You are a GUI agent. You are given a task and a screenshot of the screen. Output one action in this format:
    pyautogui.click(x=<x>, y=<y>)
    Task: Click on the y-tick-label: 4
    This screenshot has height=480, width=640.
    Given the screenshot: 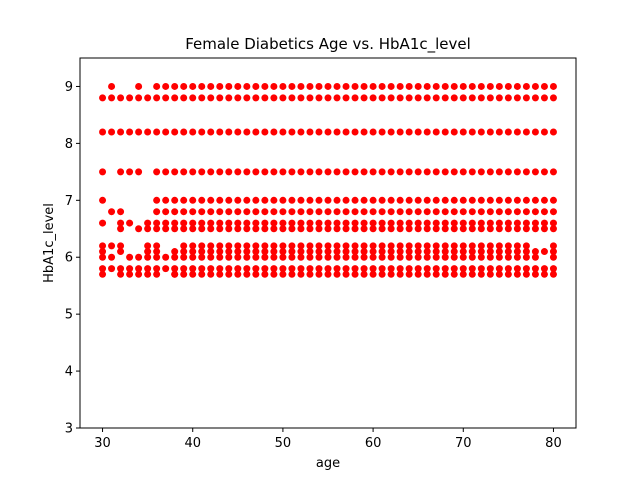 What is the action you would take?
    pyautogui.click(x=69, y=372)
    